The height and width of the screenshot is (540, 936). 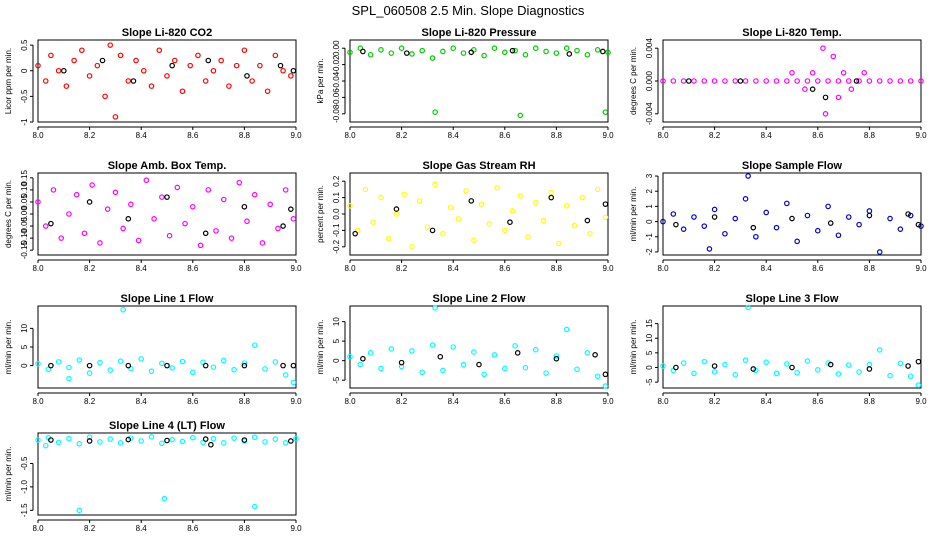 I want to click on y-tick-label: 0.004, so click(x=649, y=48).